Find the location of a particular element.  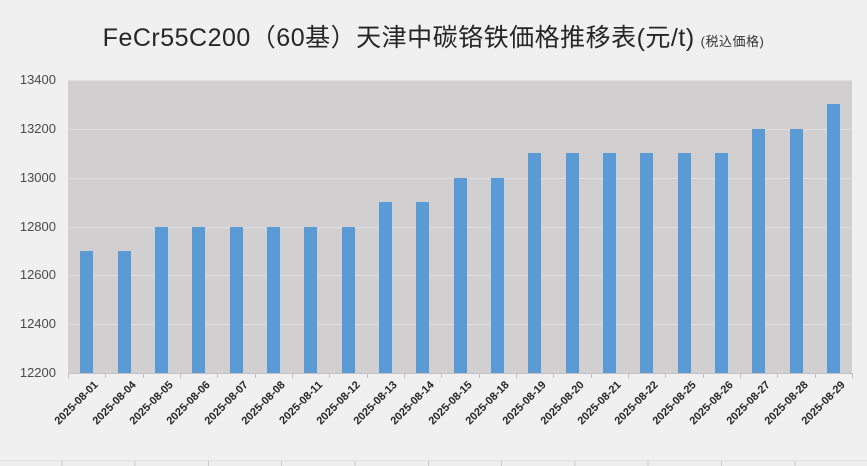

y-tick-label: 13200 is located at coordinates (37, 128).